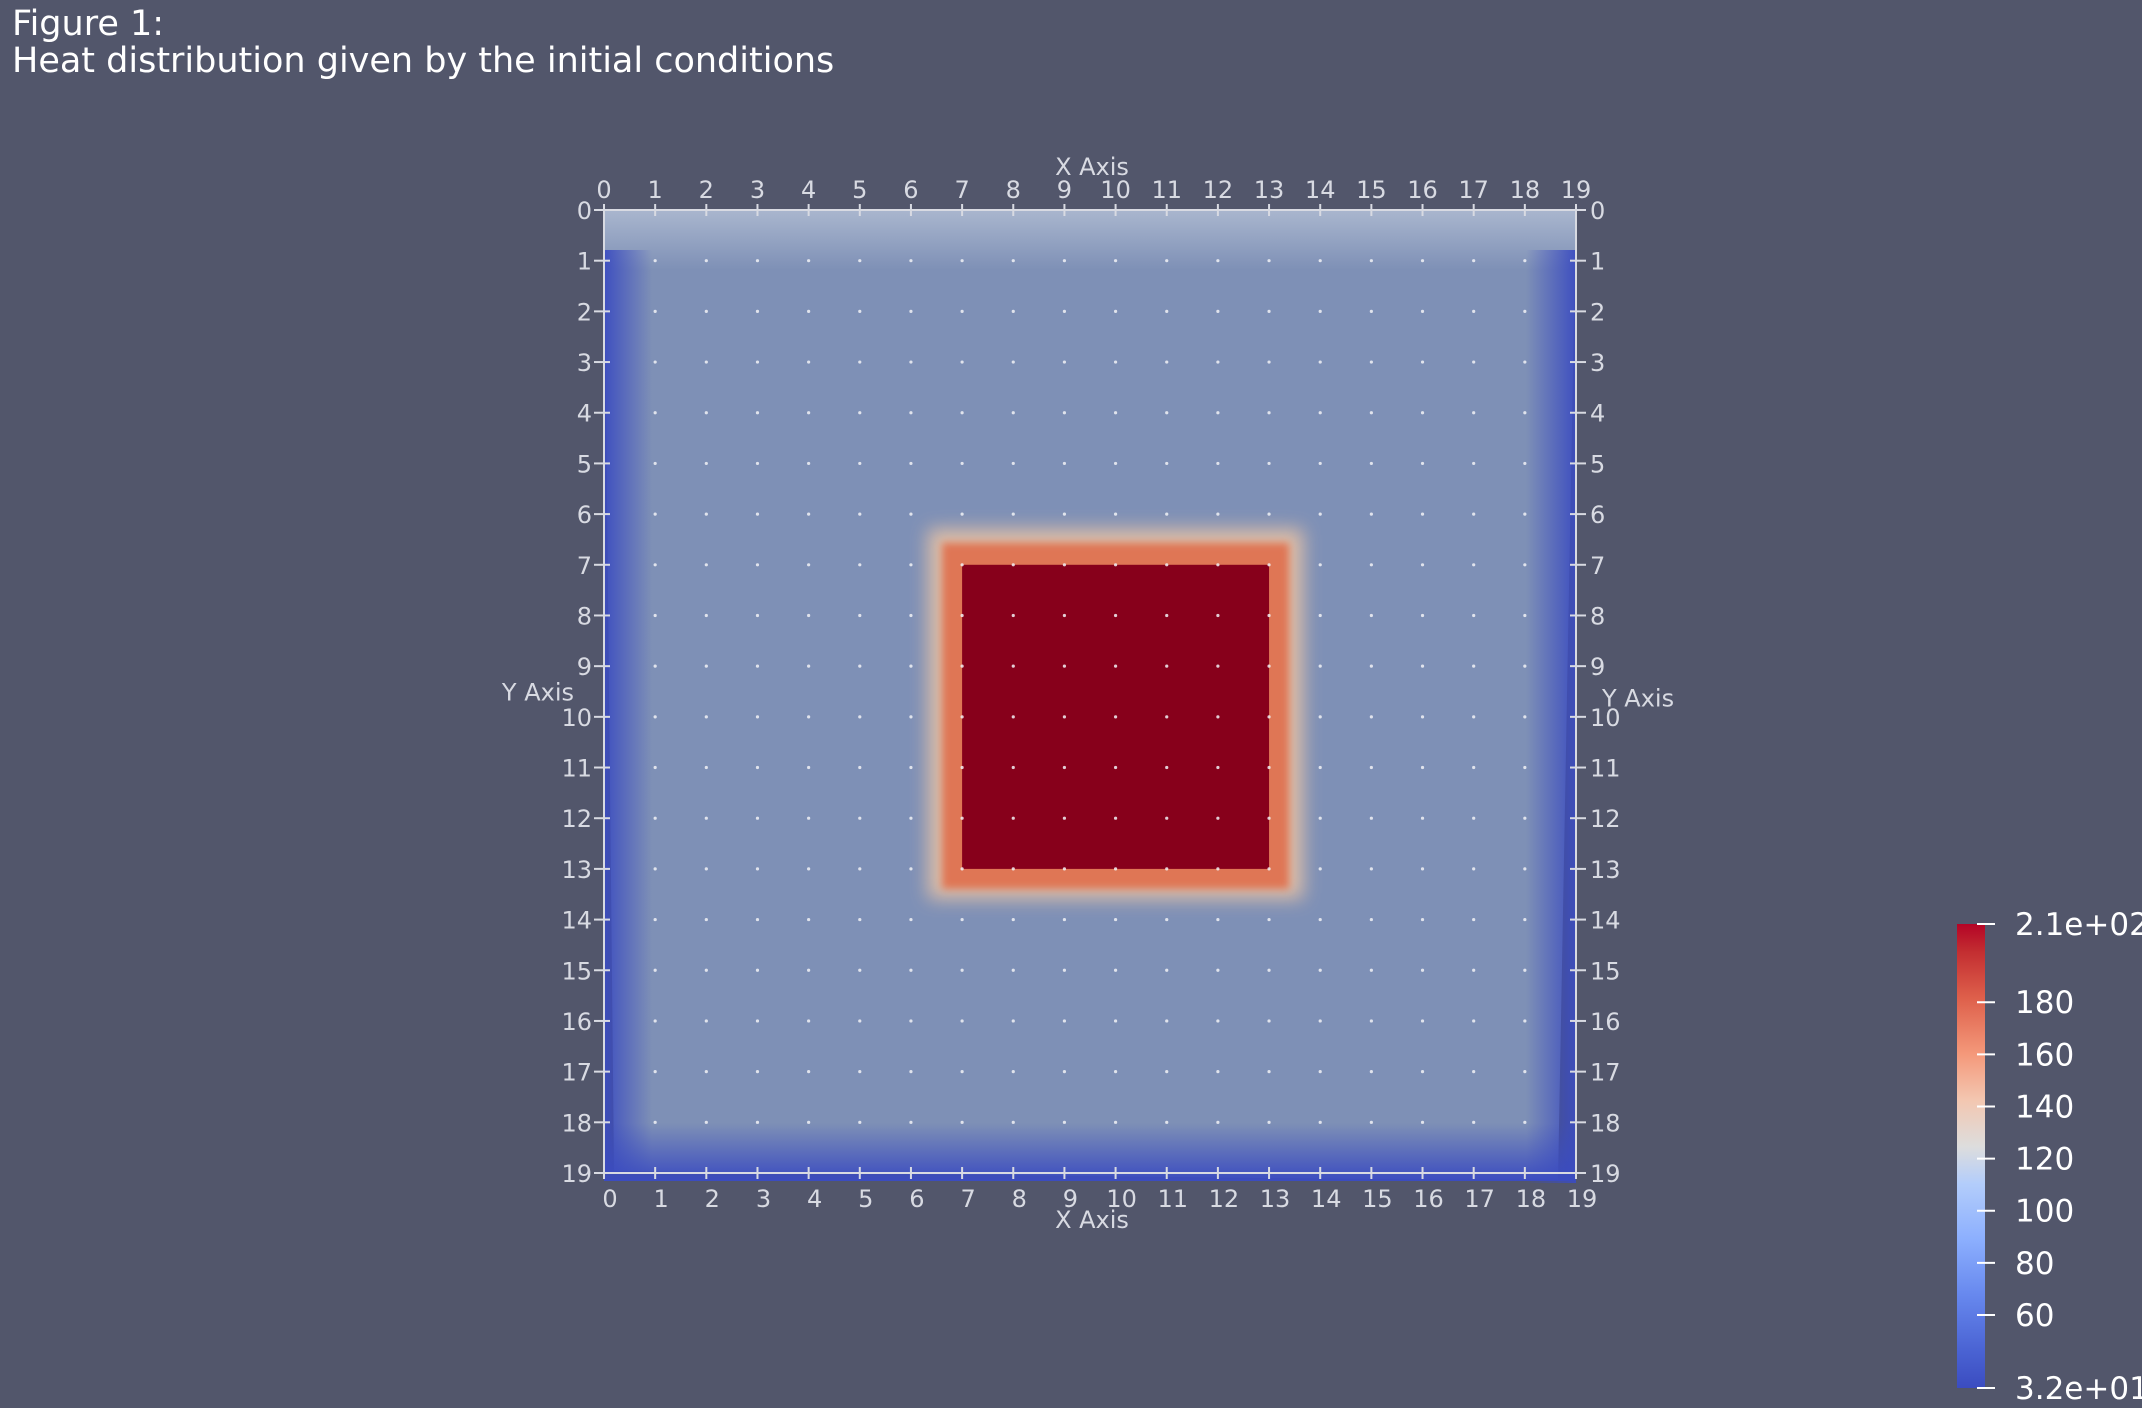 Image resolution: width=2142 pixels, height=1408 pixels. What do you see at coordinates (1092, 1220) in the screenshot?
I see `x-axis-label-bottom: X Axis` at bounding box center [1092, 1220].